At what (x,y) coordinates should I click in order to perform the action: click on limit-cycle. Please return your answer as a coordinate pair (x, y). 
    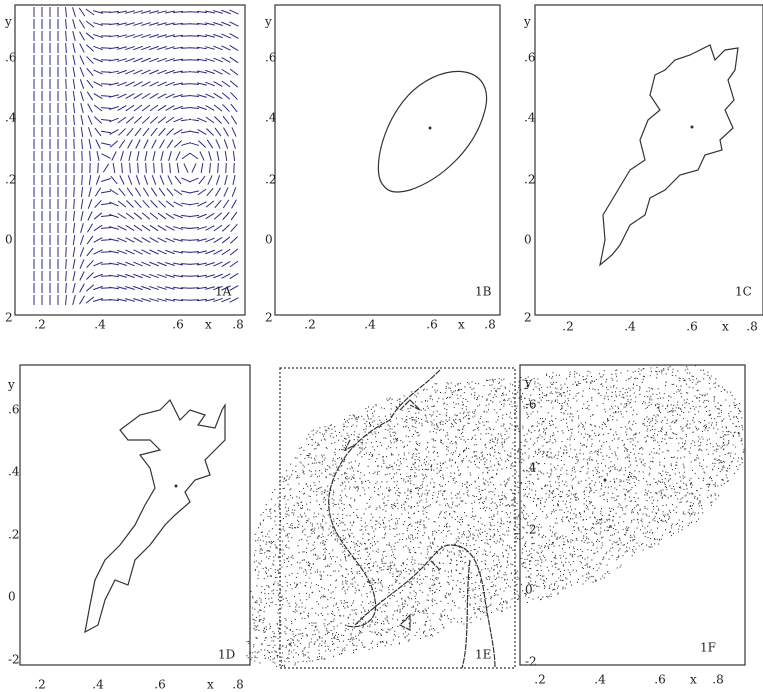
    Looking at the image, I should click on (432, 131).